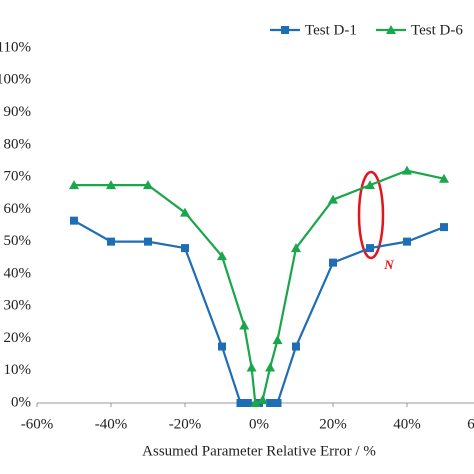  What do you see at coordinates (18, 112) in the screenshot?
I see `y-tick-label: 90%` at bounding box center [18, 112].